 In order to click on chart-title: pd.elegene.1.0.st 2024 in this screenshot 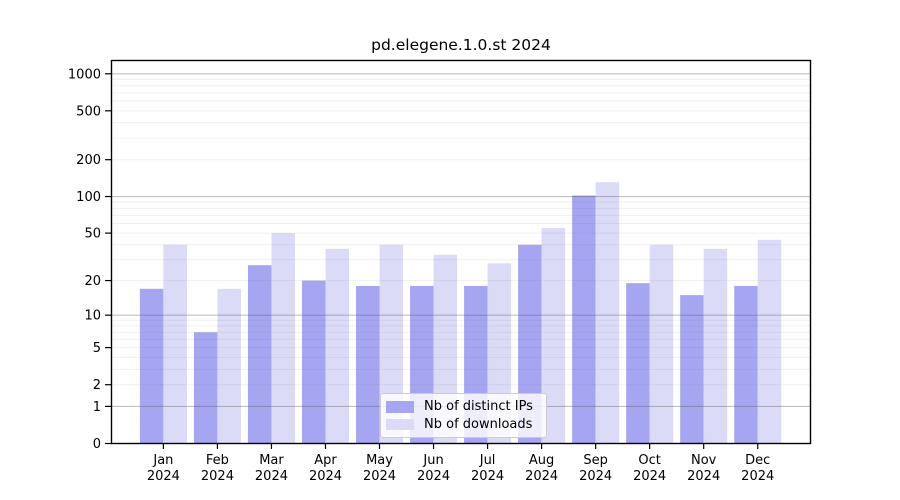, I will do `click(461, 45)`.